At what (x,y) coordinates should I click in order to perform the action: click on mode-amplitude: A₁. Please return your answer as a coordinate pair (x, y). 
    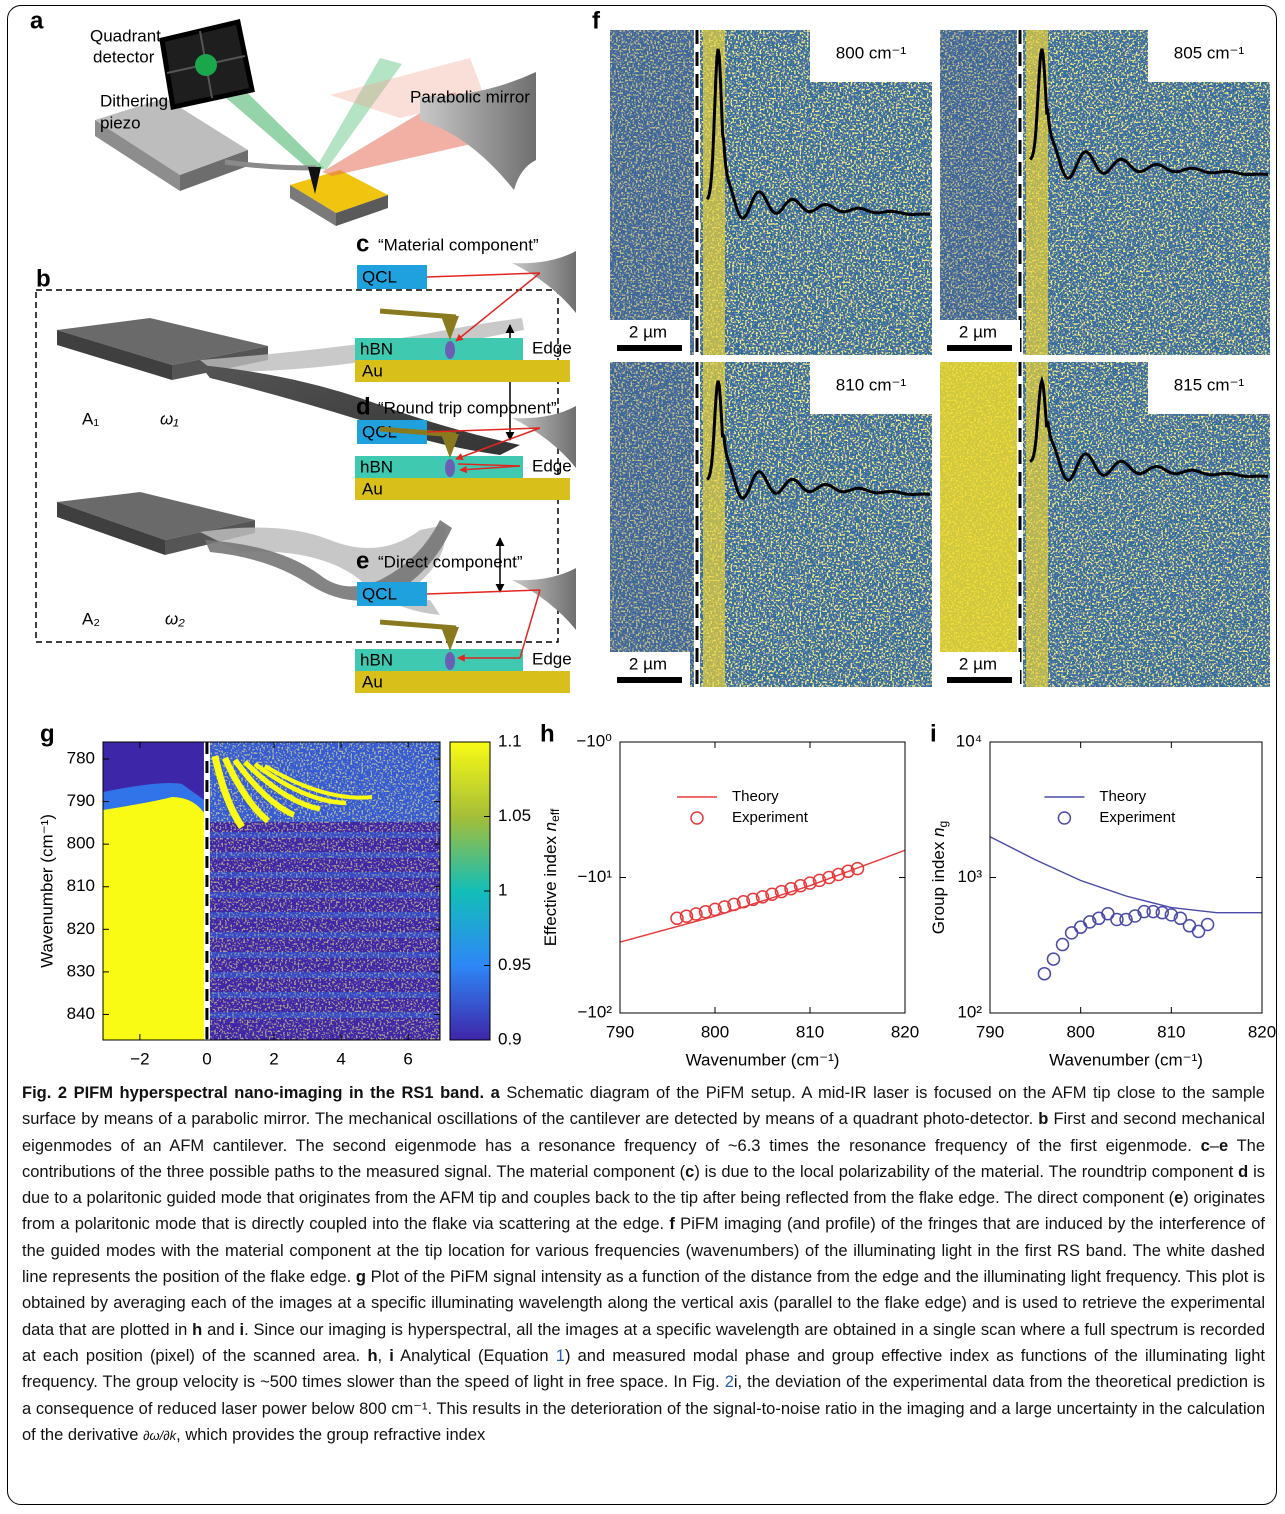
    Looking at the image, I should click on (90, 418).